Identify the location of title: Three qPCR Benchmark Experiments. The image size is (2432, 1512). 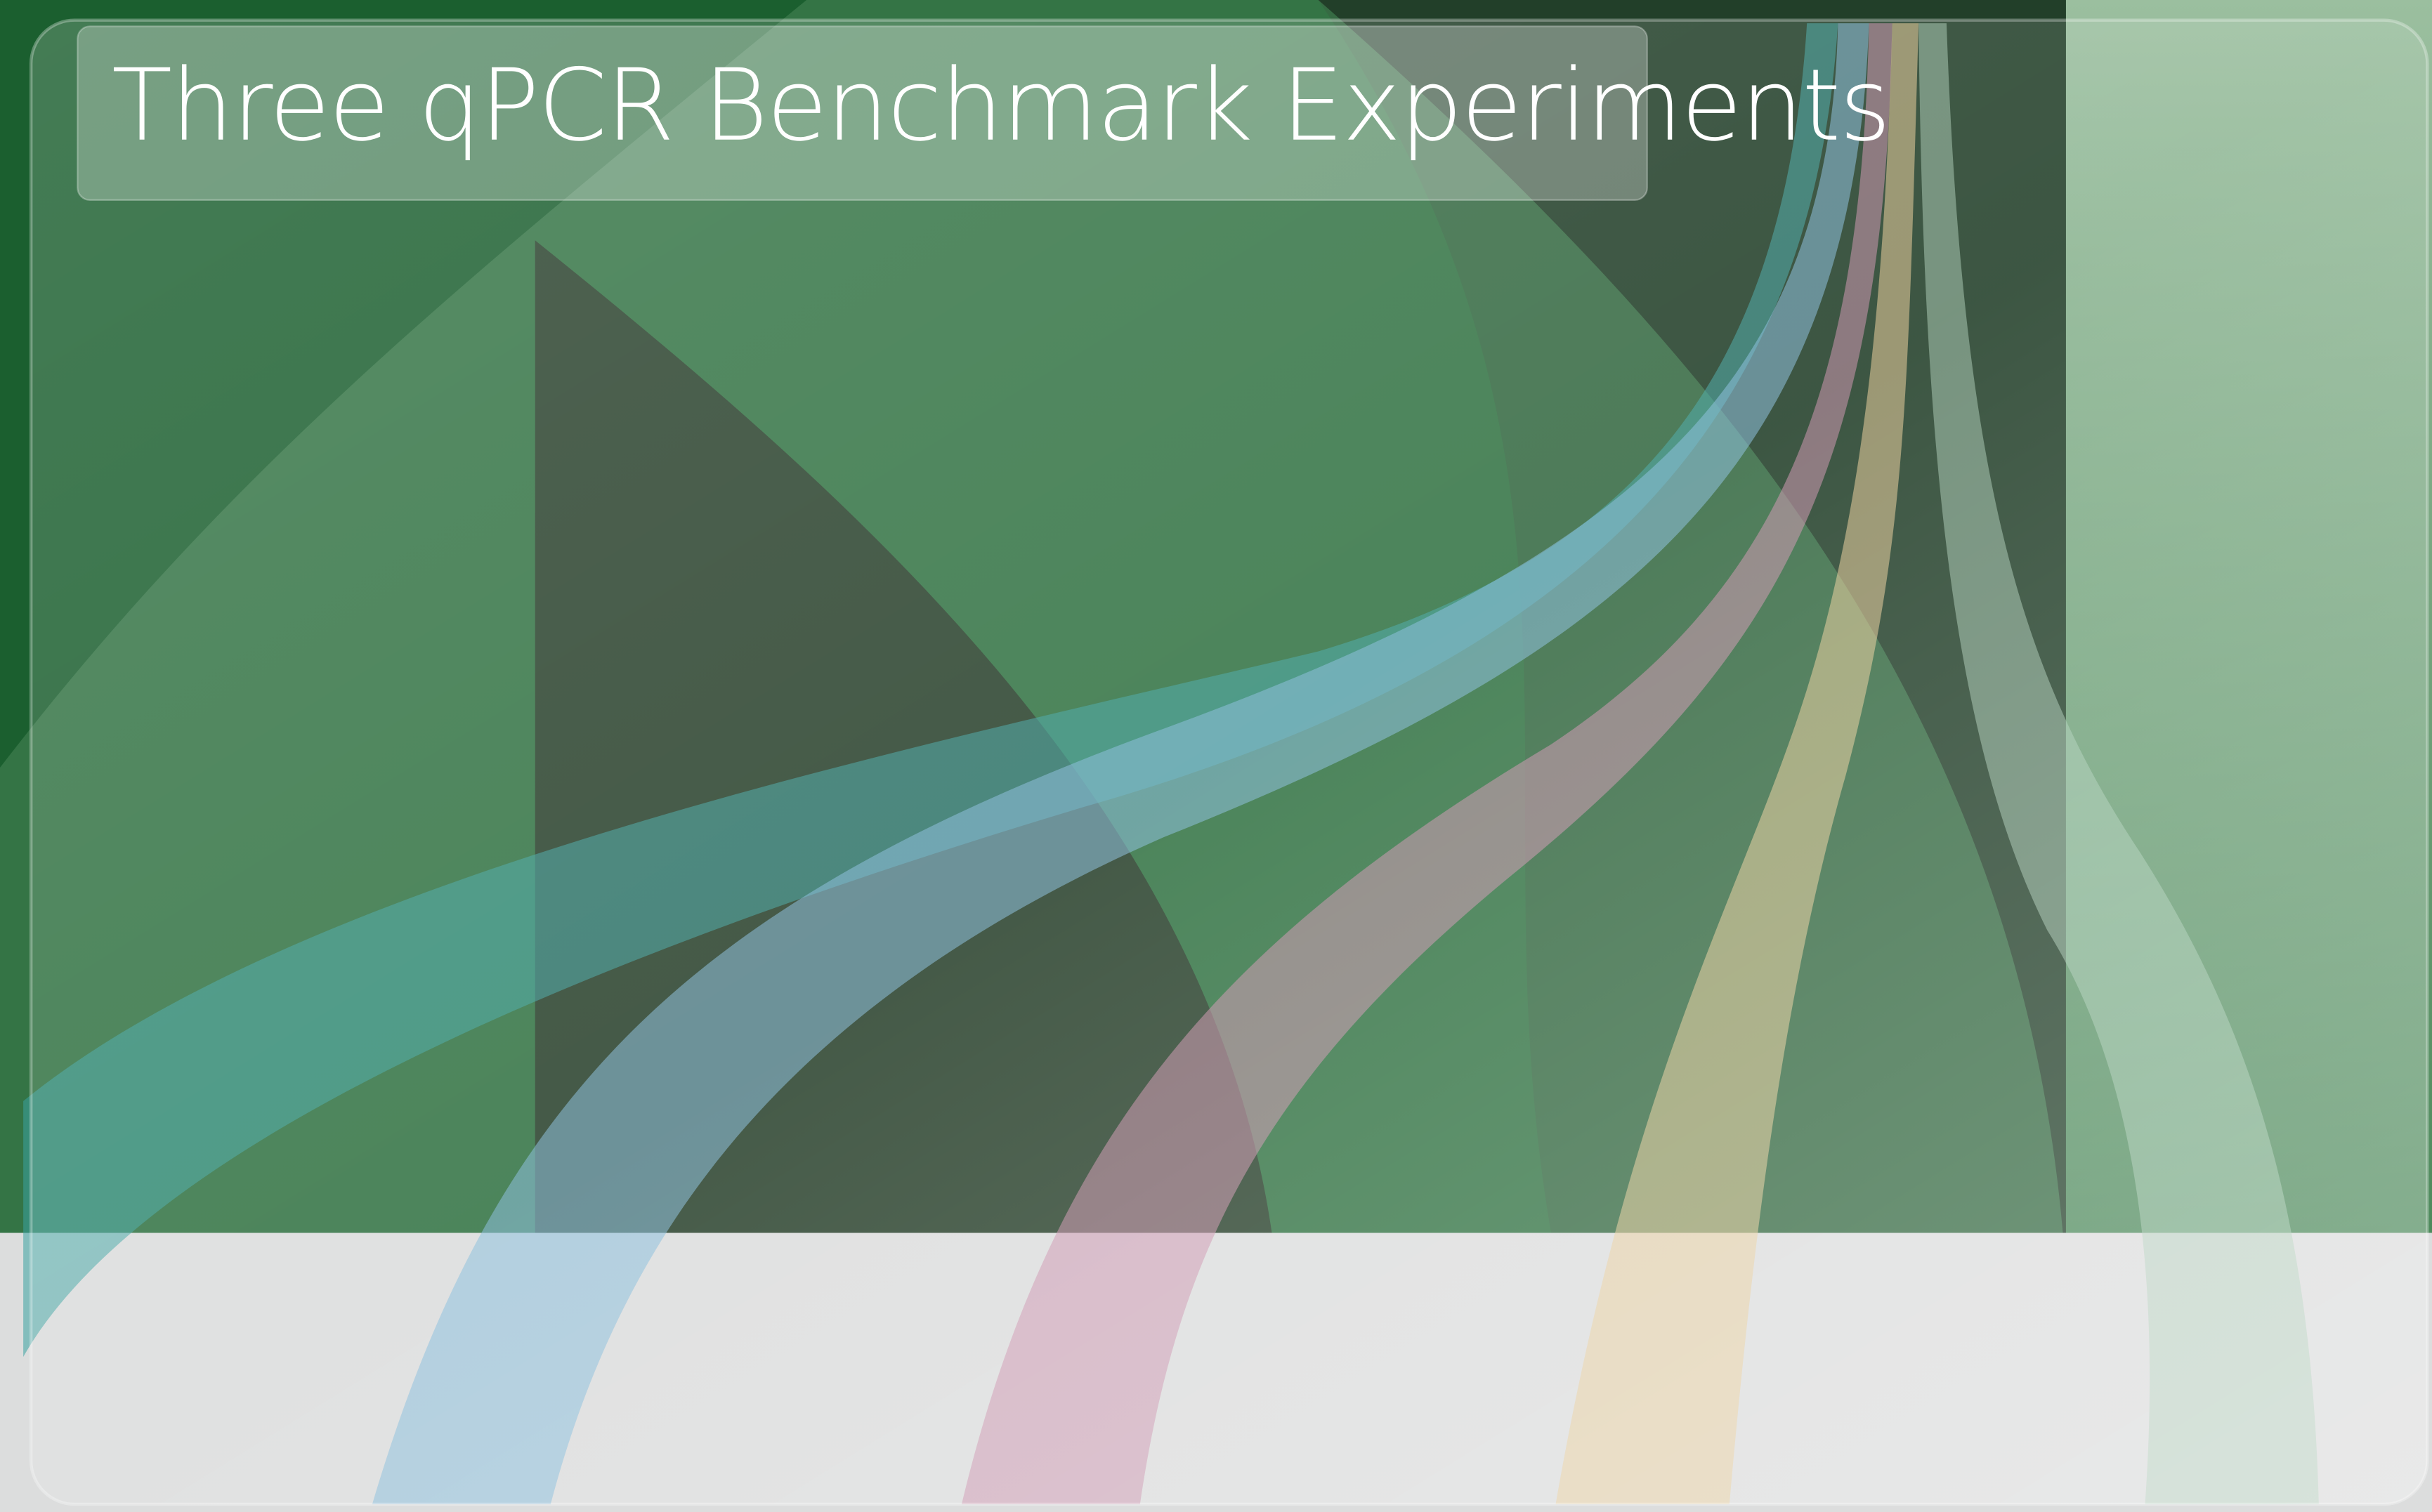
(1001, 106).